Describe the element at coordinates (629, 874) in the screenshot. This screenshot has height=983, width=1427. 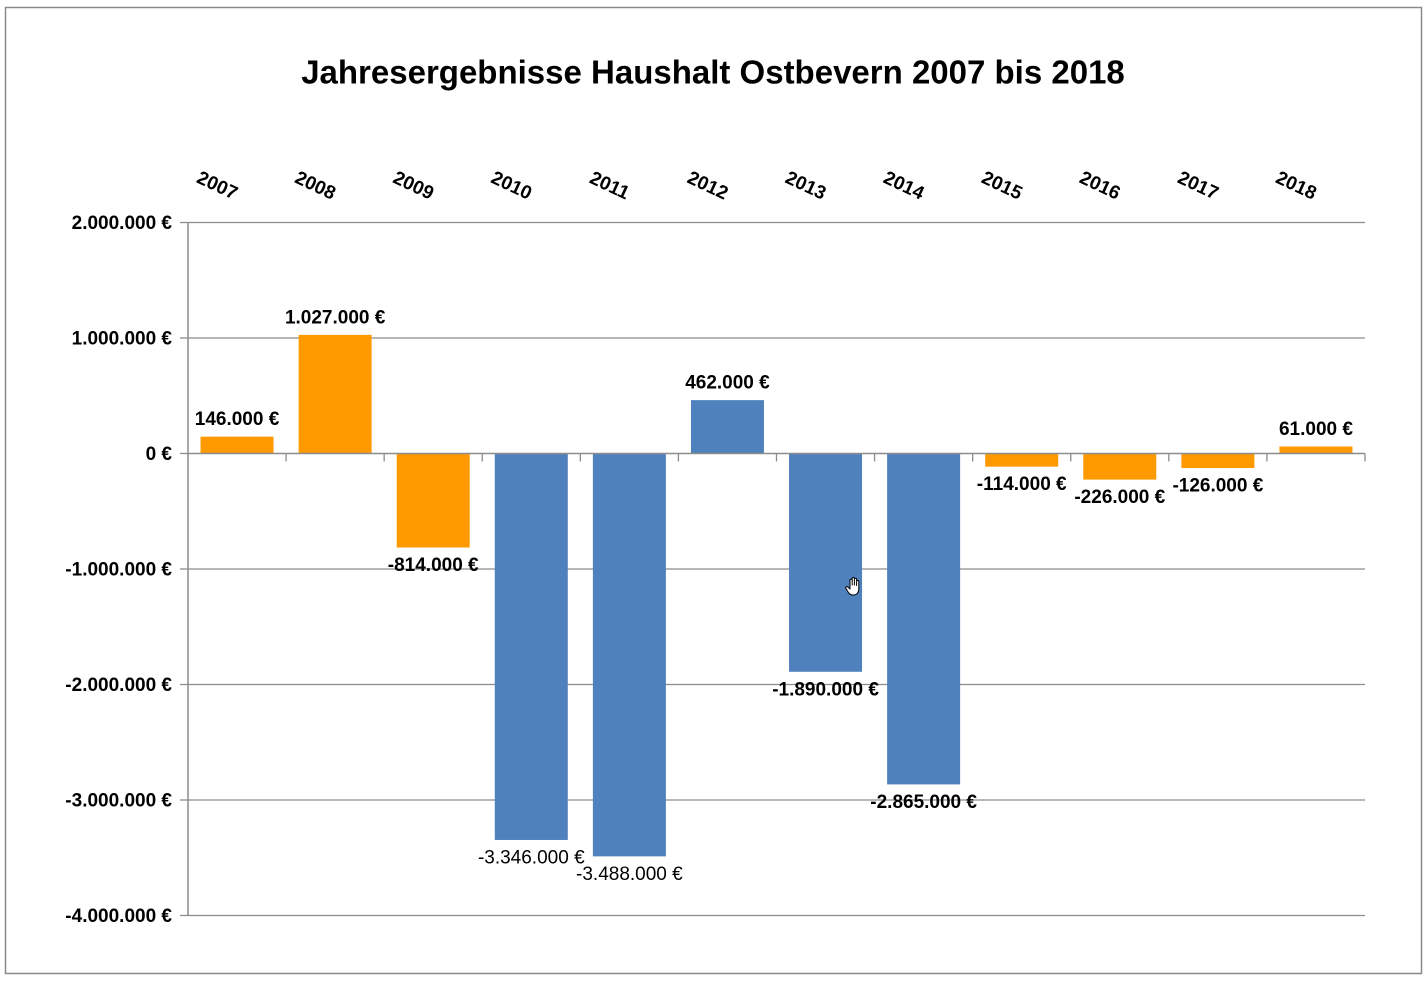
I see `data-label: -3.488.000 €` at that location.